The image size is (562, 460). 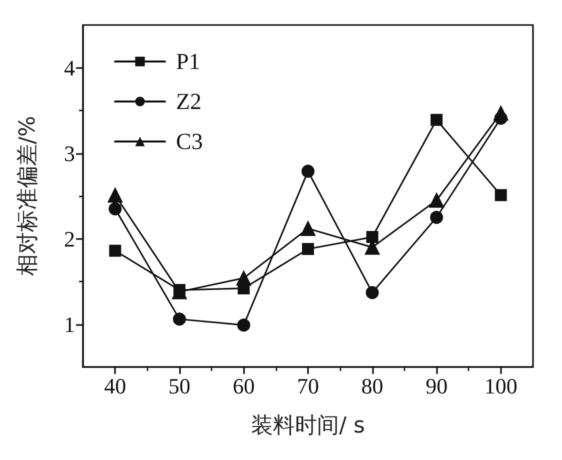 I want to click on y-tick-label: 1, so click(x=69, y=324).